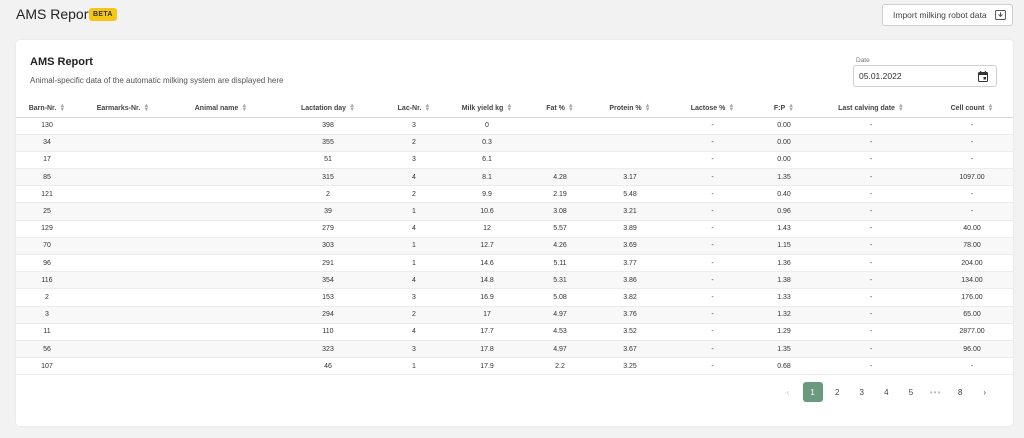 This screenshot has width=1024, height=438. Describe the element at coordinates (514, 280) in the screenshot. I see `table-row: 116 354 4 14.8 5.31 3.86-1.38-134.00` at that location.